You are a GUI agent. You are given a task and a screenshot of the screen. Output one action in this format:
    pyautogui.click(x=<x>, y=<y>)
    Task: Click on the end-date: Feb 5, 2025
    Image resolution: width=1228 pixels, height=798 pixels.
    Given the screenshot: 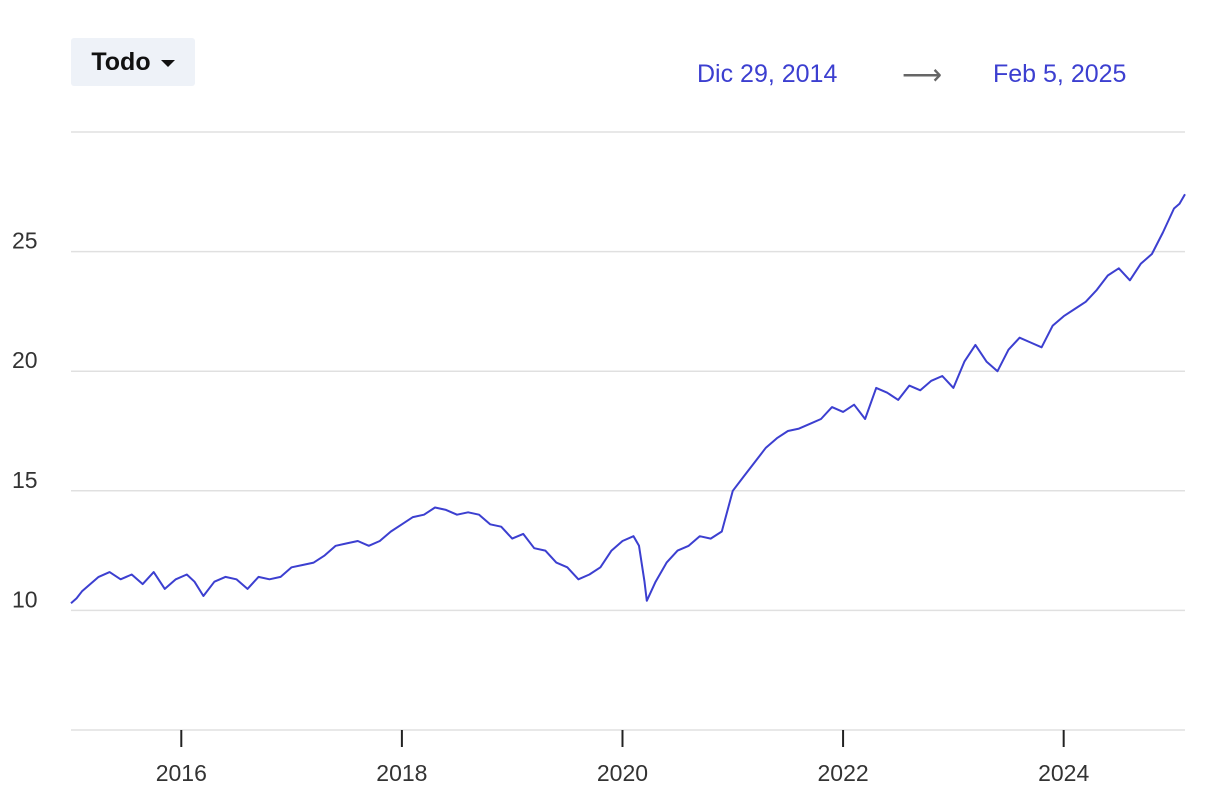 What is the action you would take?
    pyautogui.click(x=1060, y=73)
    